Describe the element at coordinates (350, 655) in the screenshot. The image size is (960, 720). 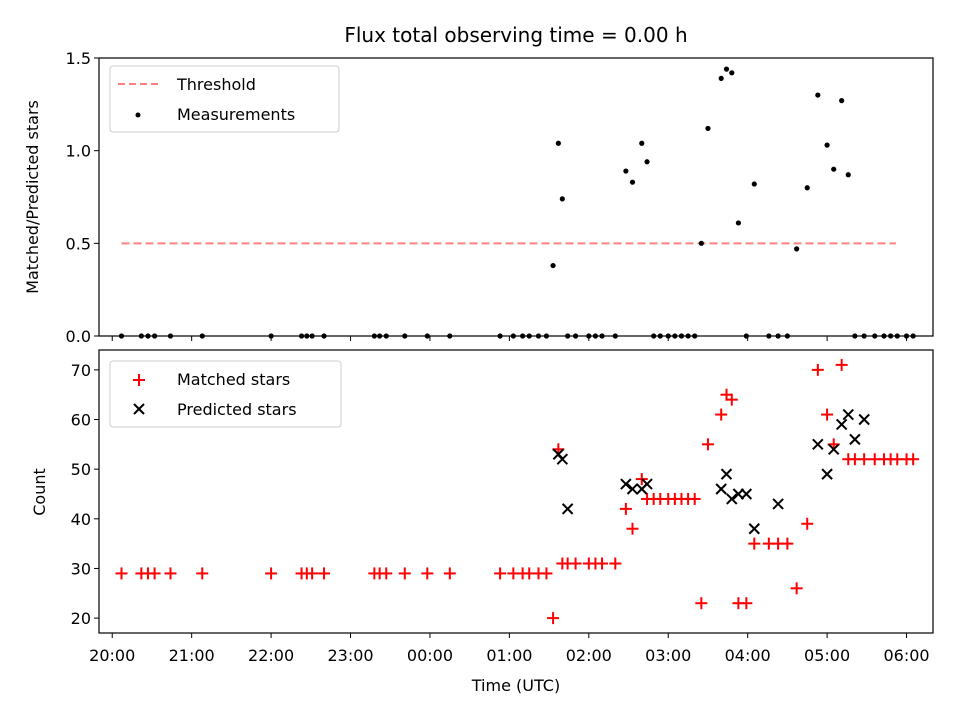
I see `x-tick-label: 23:00` at that location.